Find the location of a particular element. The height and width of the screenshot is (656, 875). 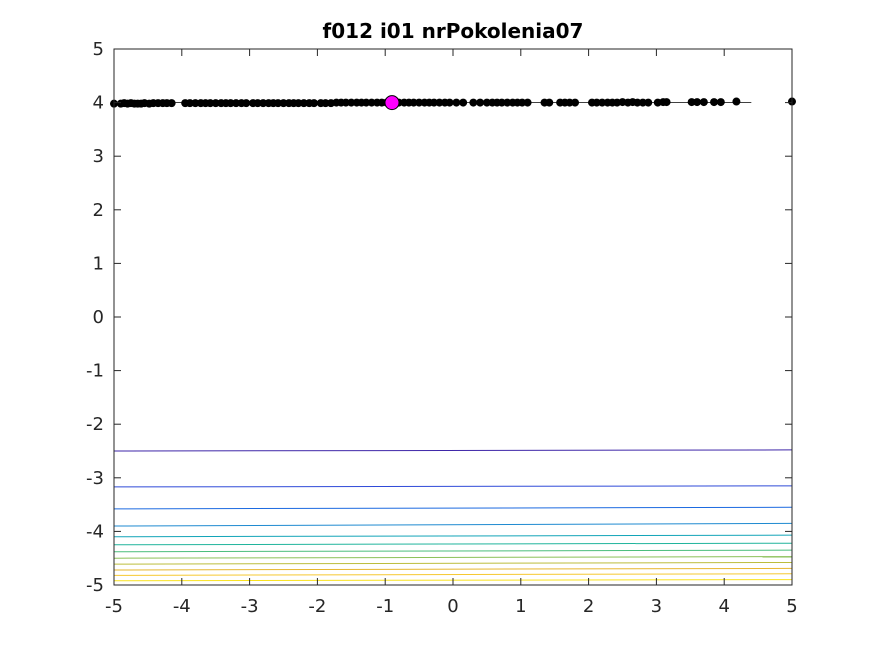

population-markers is located at coordinates (453, 103).